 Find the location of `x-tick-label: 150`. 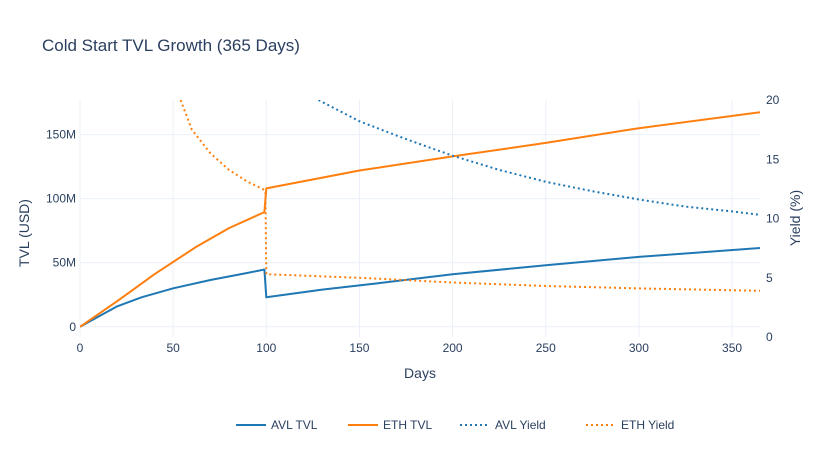

x-tick-label: 150 is located at coordinates (359, 348).